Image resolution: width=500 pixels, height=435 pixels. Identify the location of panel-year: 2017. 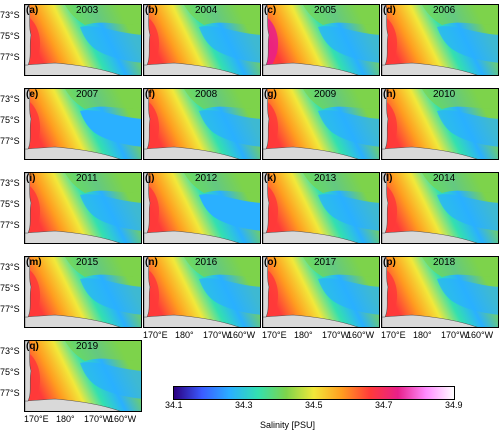
(325, 262).